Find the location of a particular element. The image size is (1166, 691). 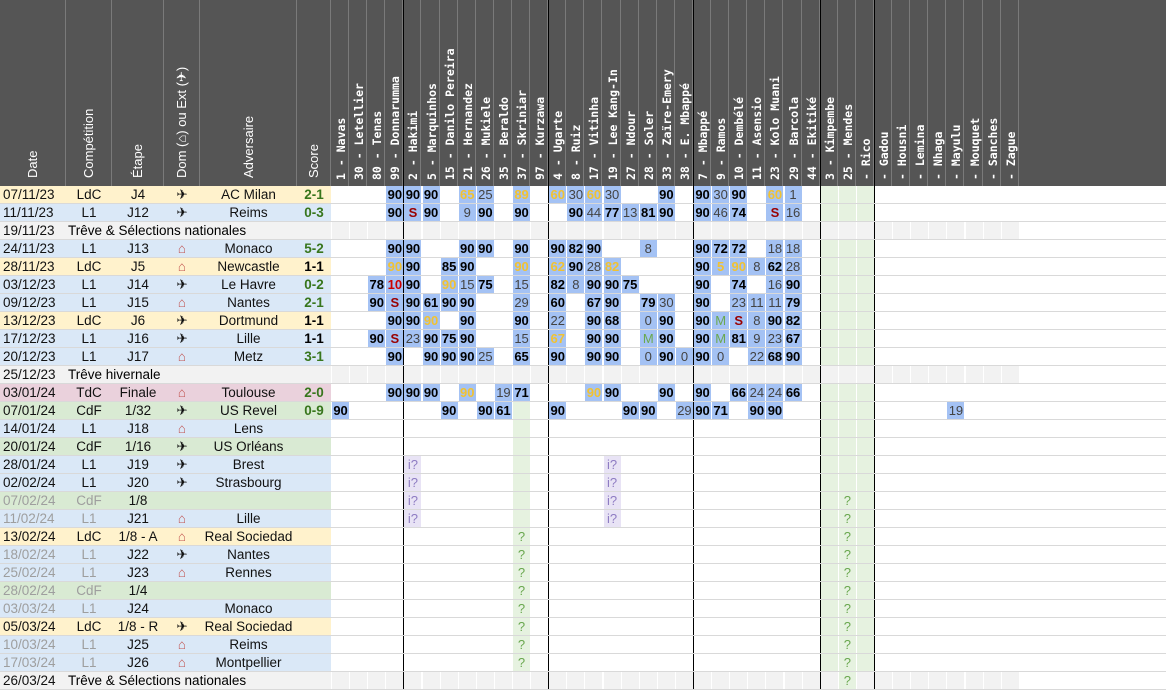

player-cell: 8 is located at coordinates (576, 284).